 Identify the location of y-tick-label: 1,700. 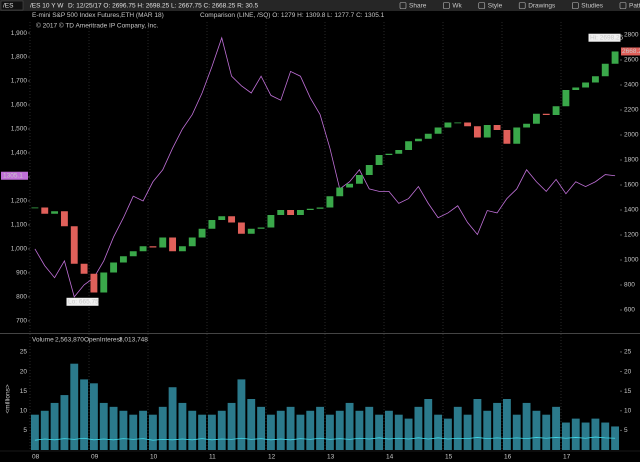
(19, 81).